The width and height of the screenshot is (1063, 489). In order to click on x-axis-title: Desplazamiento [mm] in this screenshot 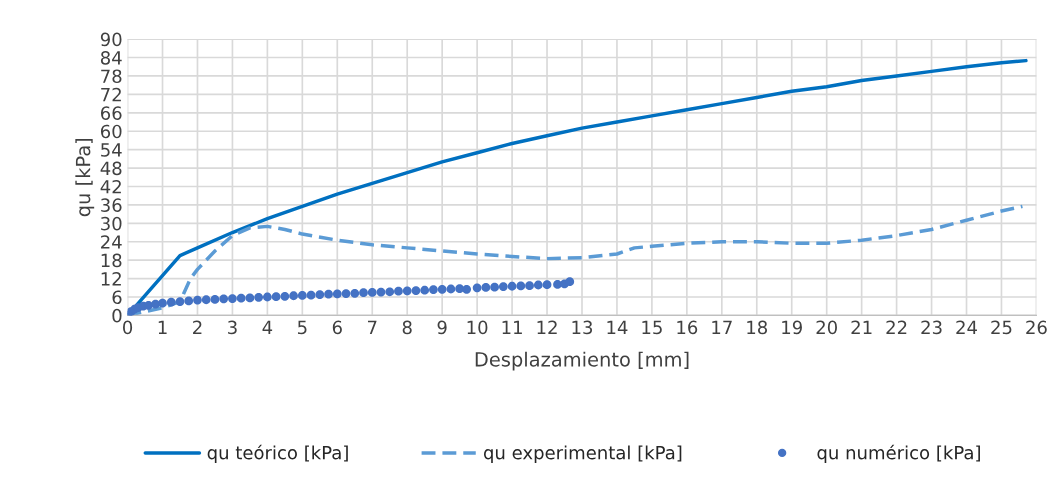, I will do `click(582, 361)`.